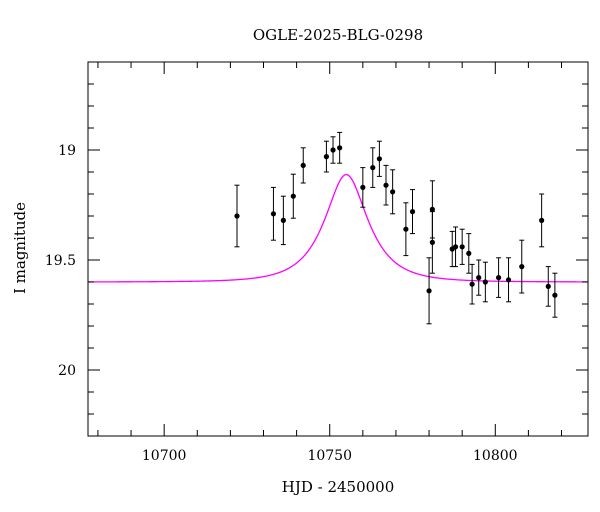  What do you see at coordinates (329, 456) in the screenshot?
I see `x-tick-label: 10750` at bounding box center [329, 456].